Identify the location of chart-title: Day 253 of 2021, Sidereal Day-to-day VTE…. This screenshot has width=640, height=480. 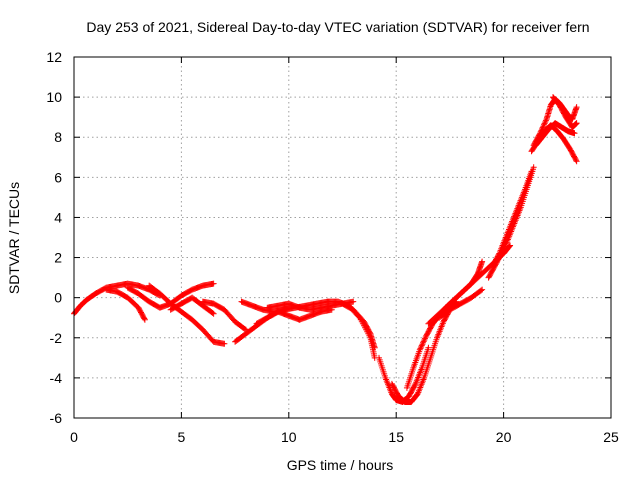
(337, 27).